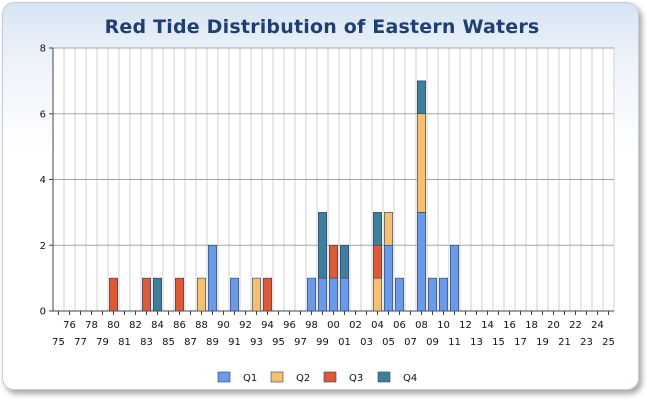  I want to click on legend-swatch-q2, so click(277, 377).